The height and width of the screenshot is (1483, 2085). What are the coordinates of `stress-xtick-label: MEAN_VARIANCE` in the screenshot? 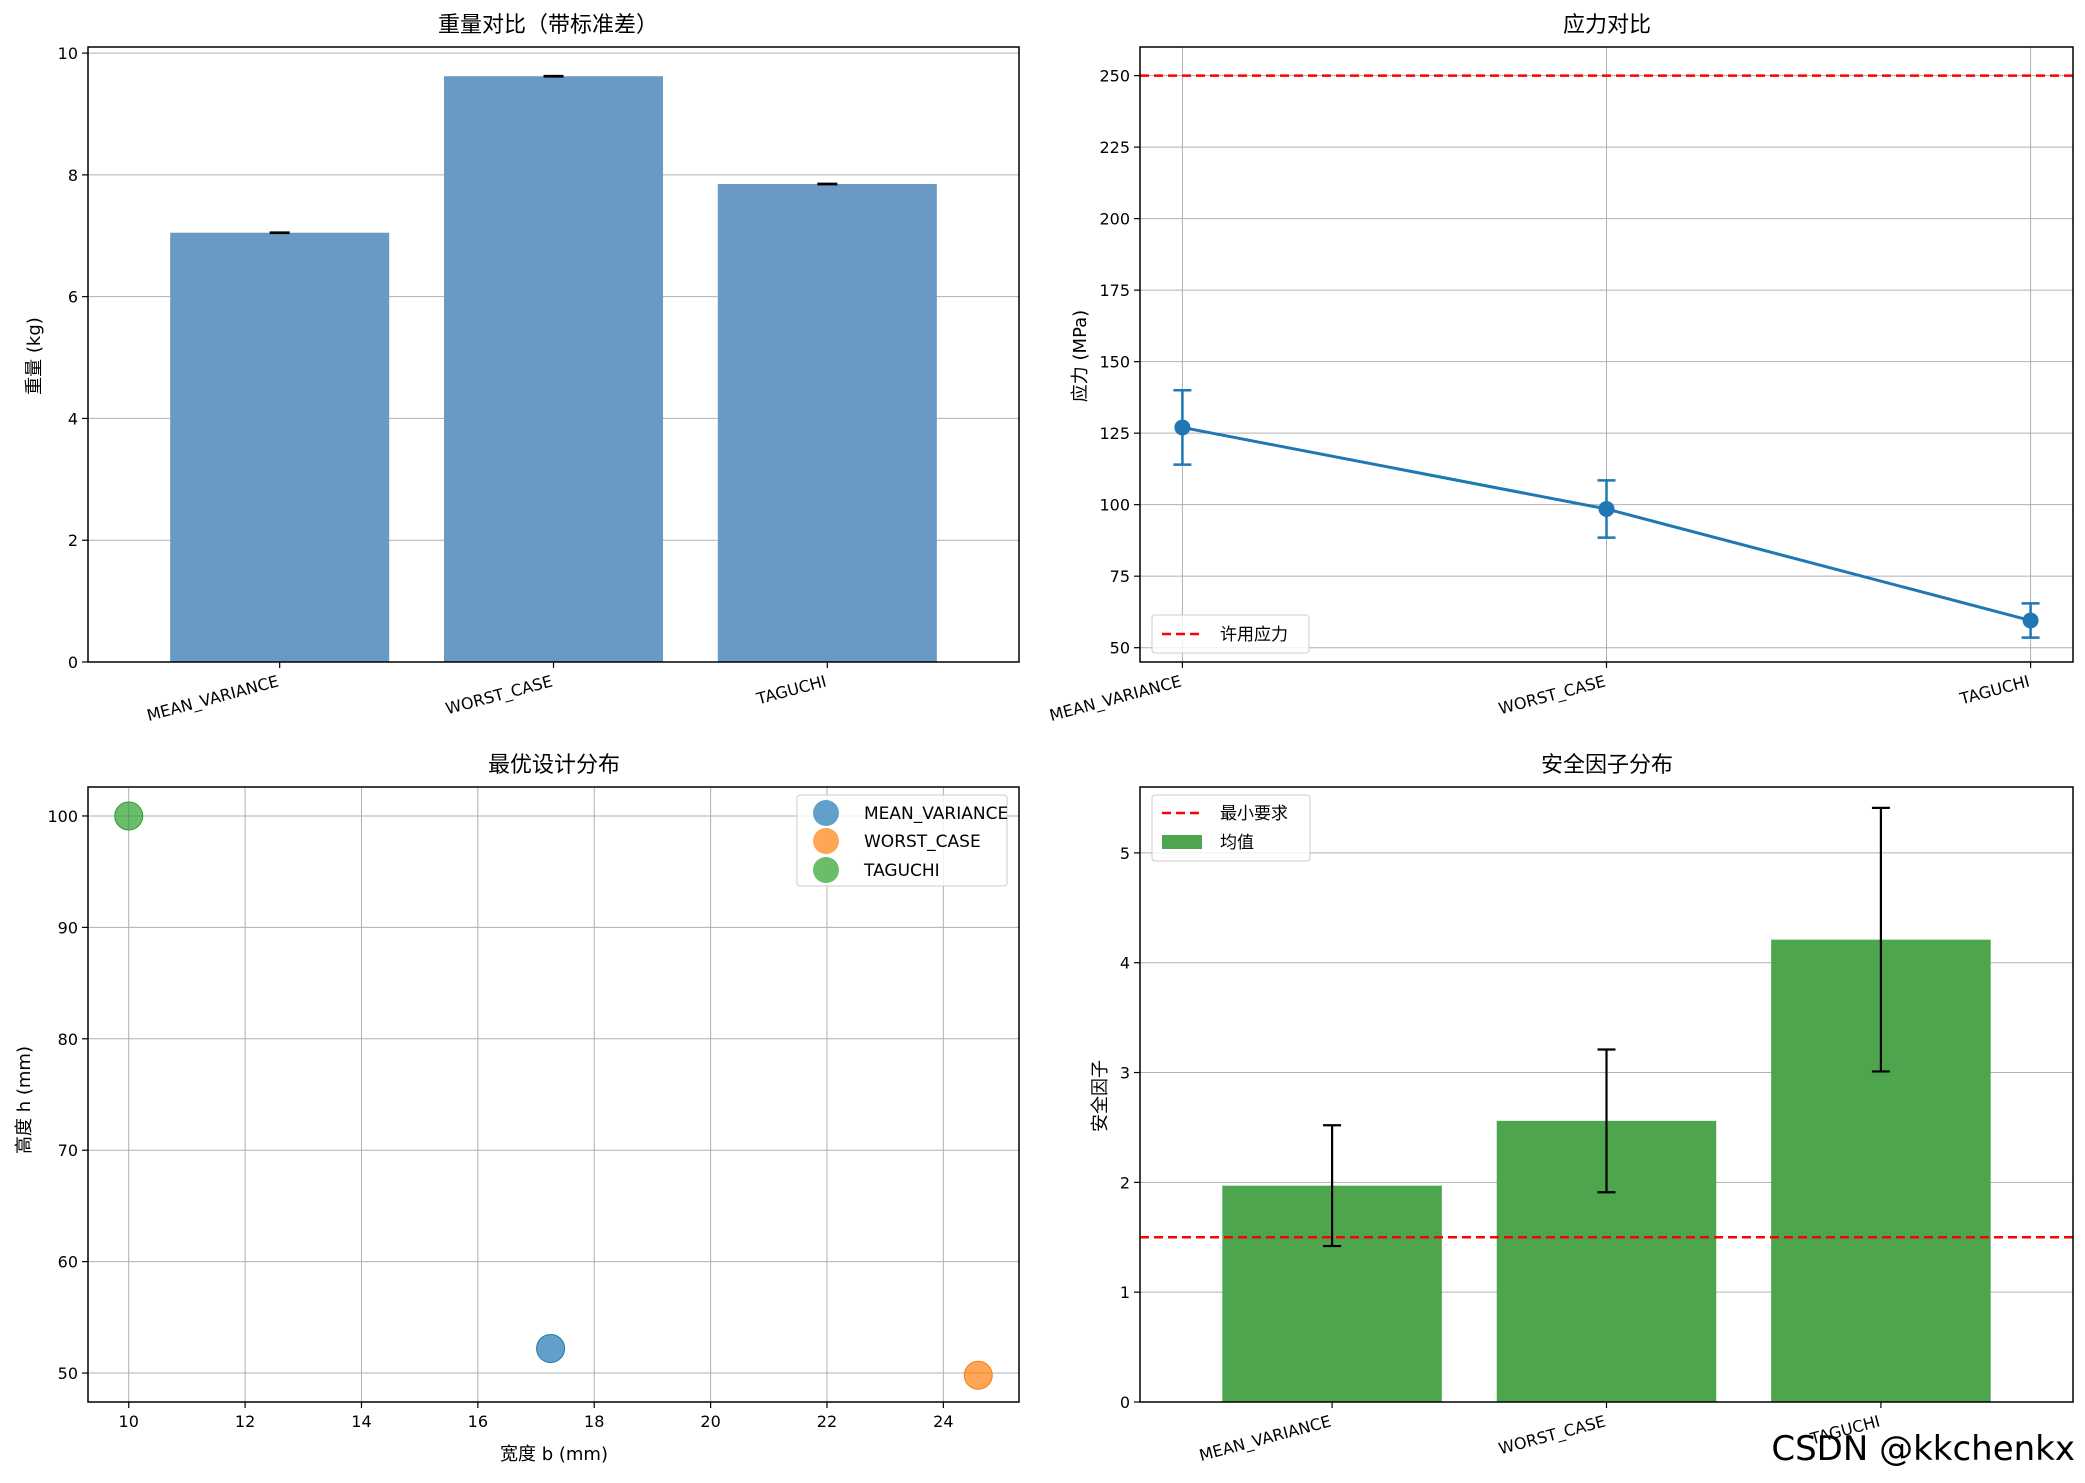 It's located at (1115, 699).